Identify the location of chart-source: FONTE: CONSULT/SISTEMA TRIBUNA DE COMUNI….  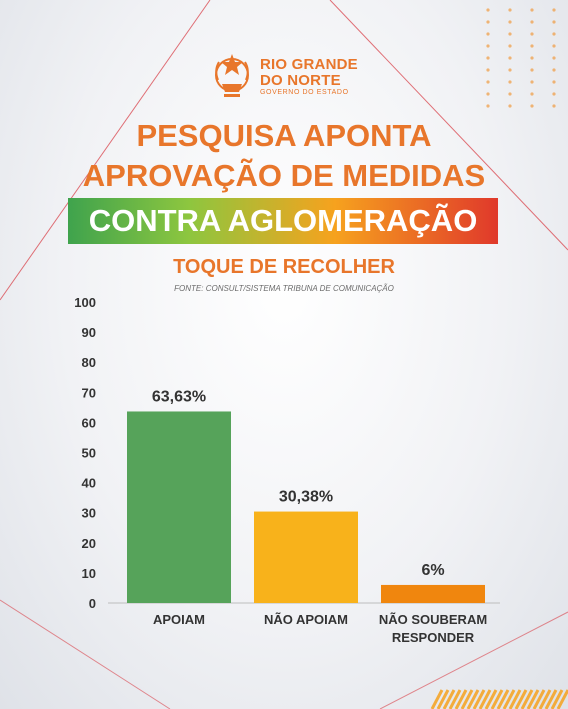
(284, 288).